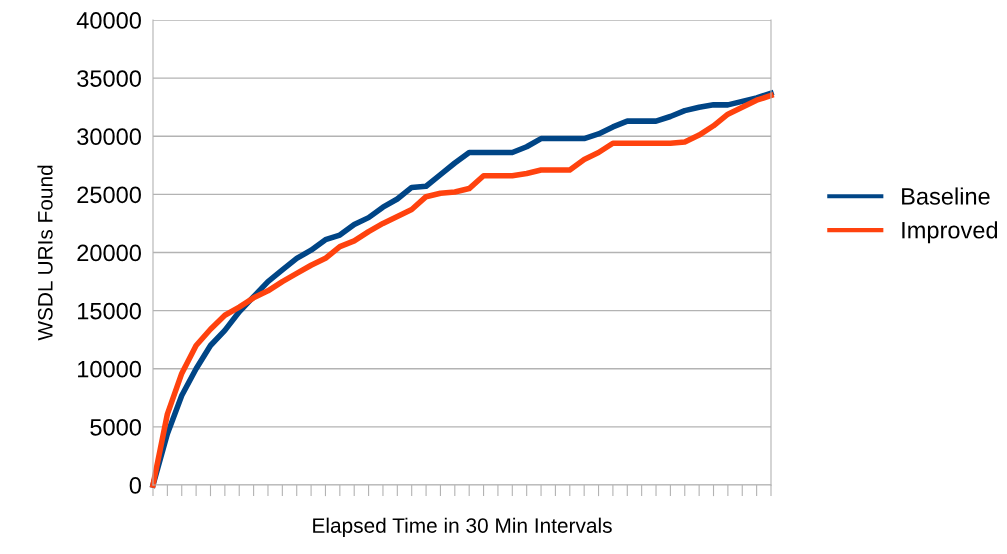 The height and width of the screenshot is (554, 1007). What do you see at coordinates (115, 427) in the screenshot?
I see `y-tick-label: 5000` at bounding box center [115, 427].